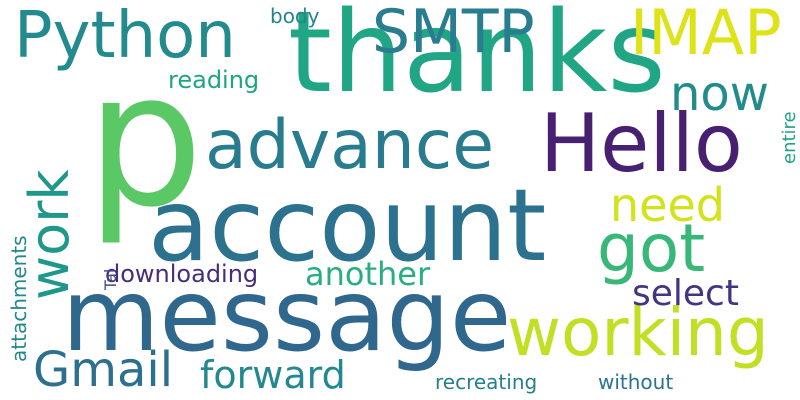 Image resolution: width=800 pixels, height=400 pixels. I want to click on word-another: another, so click(368, 274).